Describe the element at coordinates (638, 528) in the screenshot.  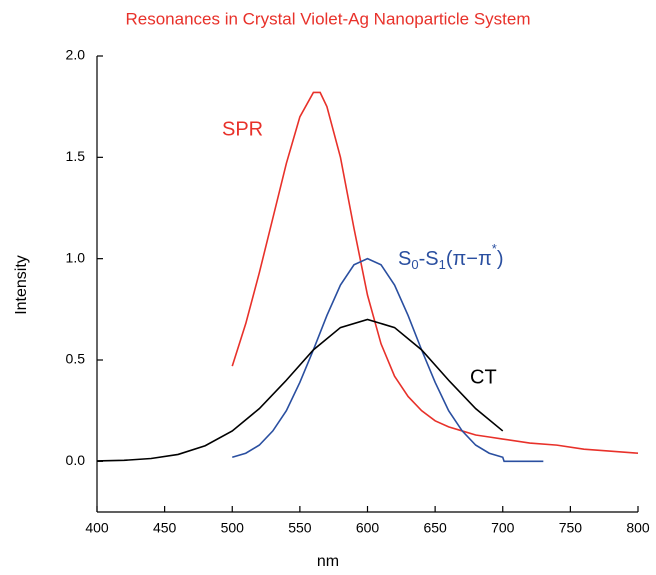
I see `x-tick-label: 800` at that location.